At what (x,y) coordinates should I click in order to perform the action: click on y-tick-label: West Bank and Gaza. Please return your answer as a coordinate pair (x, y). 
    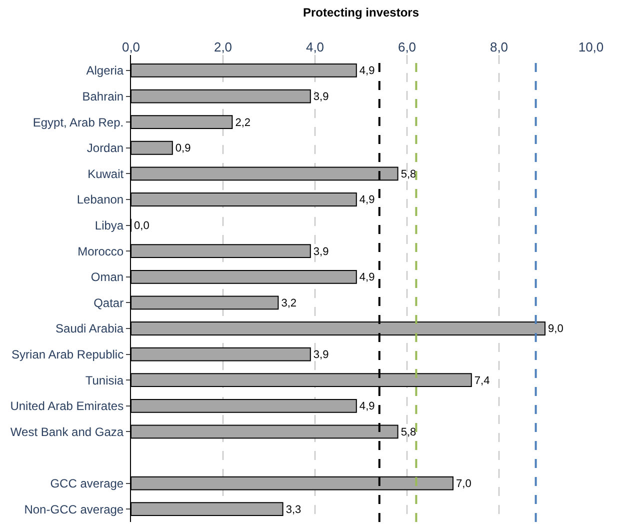
    Looking at the image, I should click on (67, 431).